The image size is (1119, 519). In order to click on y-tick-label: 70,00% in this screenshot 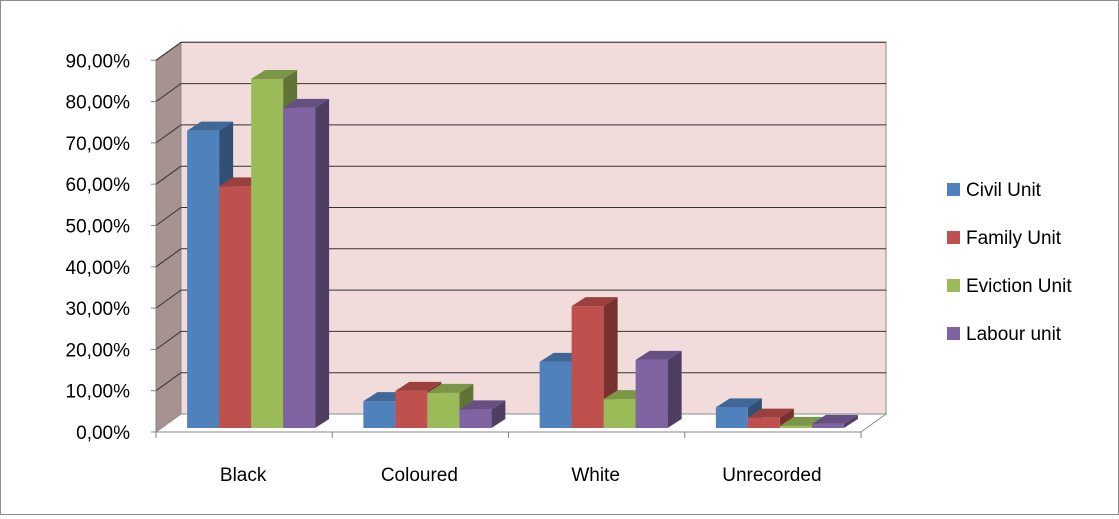, I will do `click(98, 144)`.